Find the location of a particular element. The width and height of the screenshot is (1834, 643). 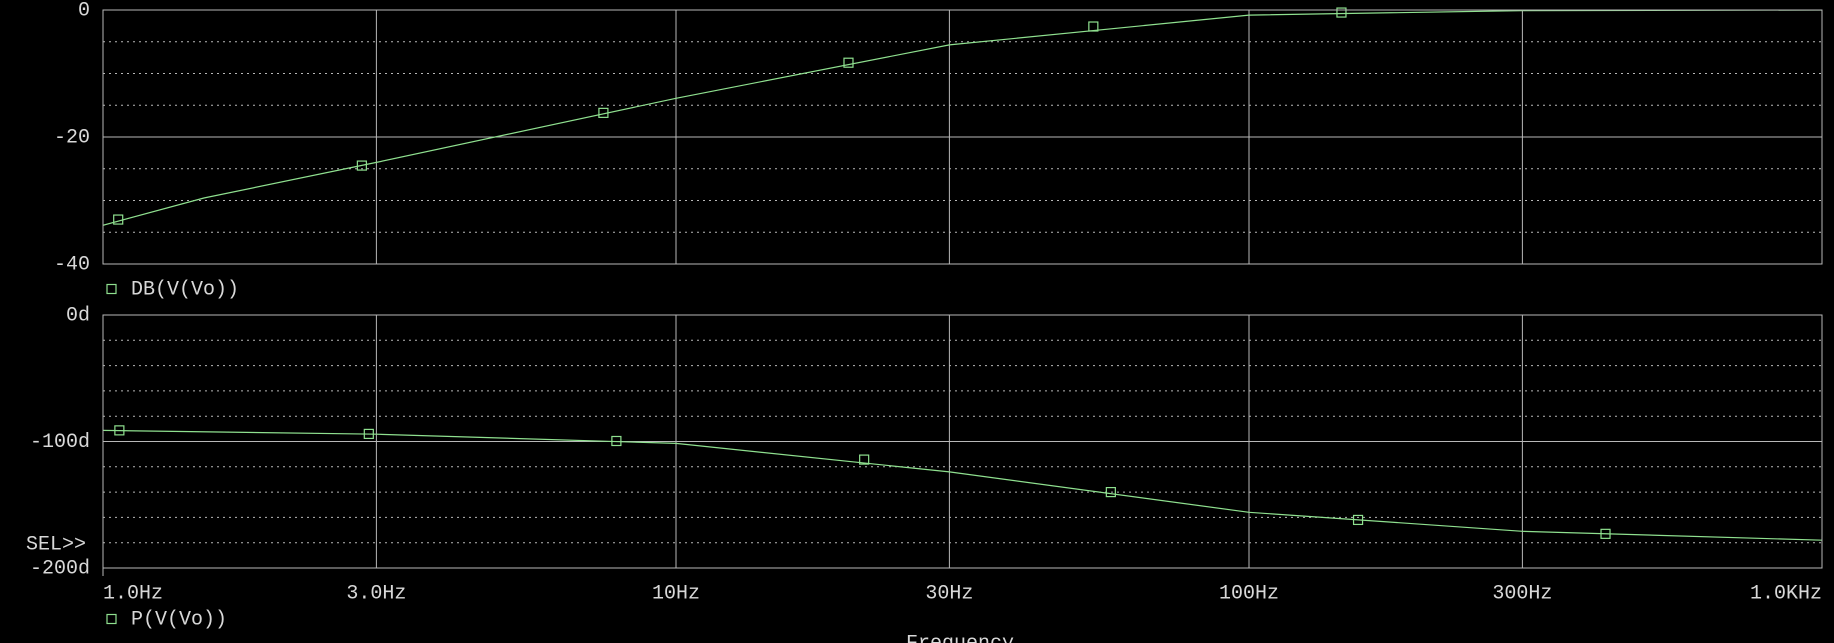

y-tick-label: -20 is located at coordinates (72, 137).